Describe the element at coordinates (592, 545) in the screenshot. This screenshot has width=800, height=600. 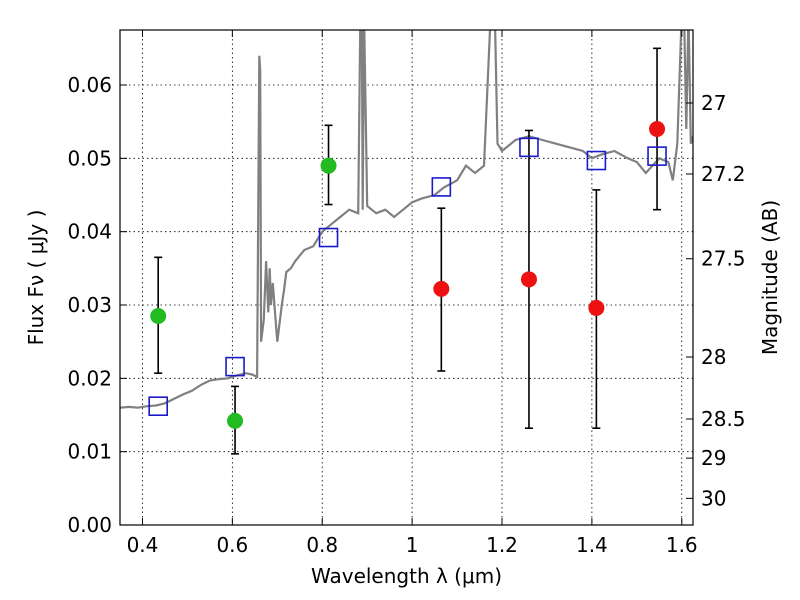
I see `x-tick-label: 1.4` at that location.